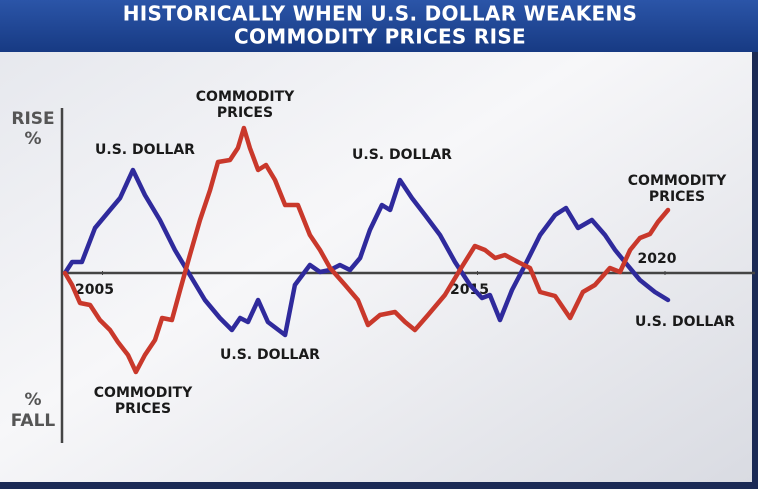  I want to click on title-banner, so click(379, 26).